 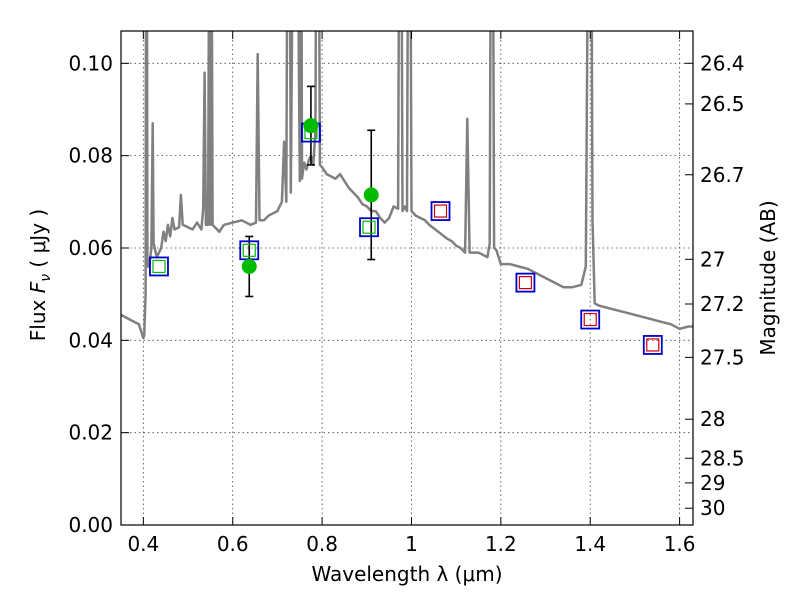 I want to click on secondary-y-axis-title: Magnitude (AB), so click(x=768, y=277).